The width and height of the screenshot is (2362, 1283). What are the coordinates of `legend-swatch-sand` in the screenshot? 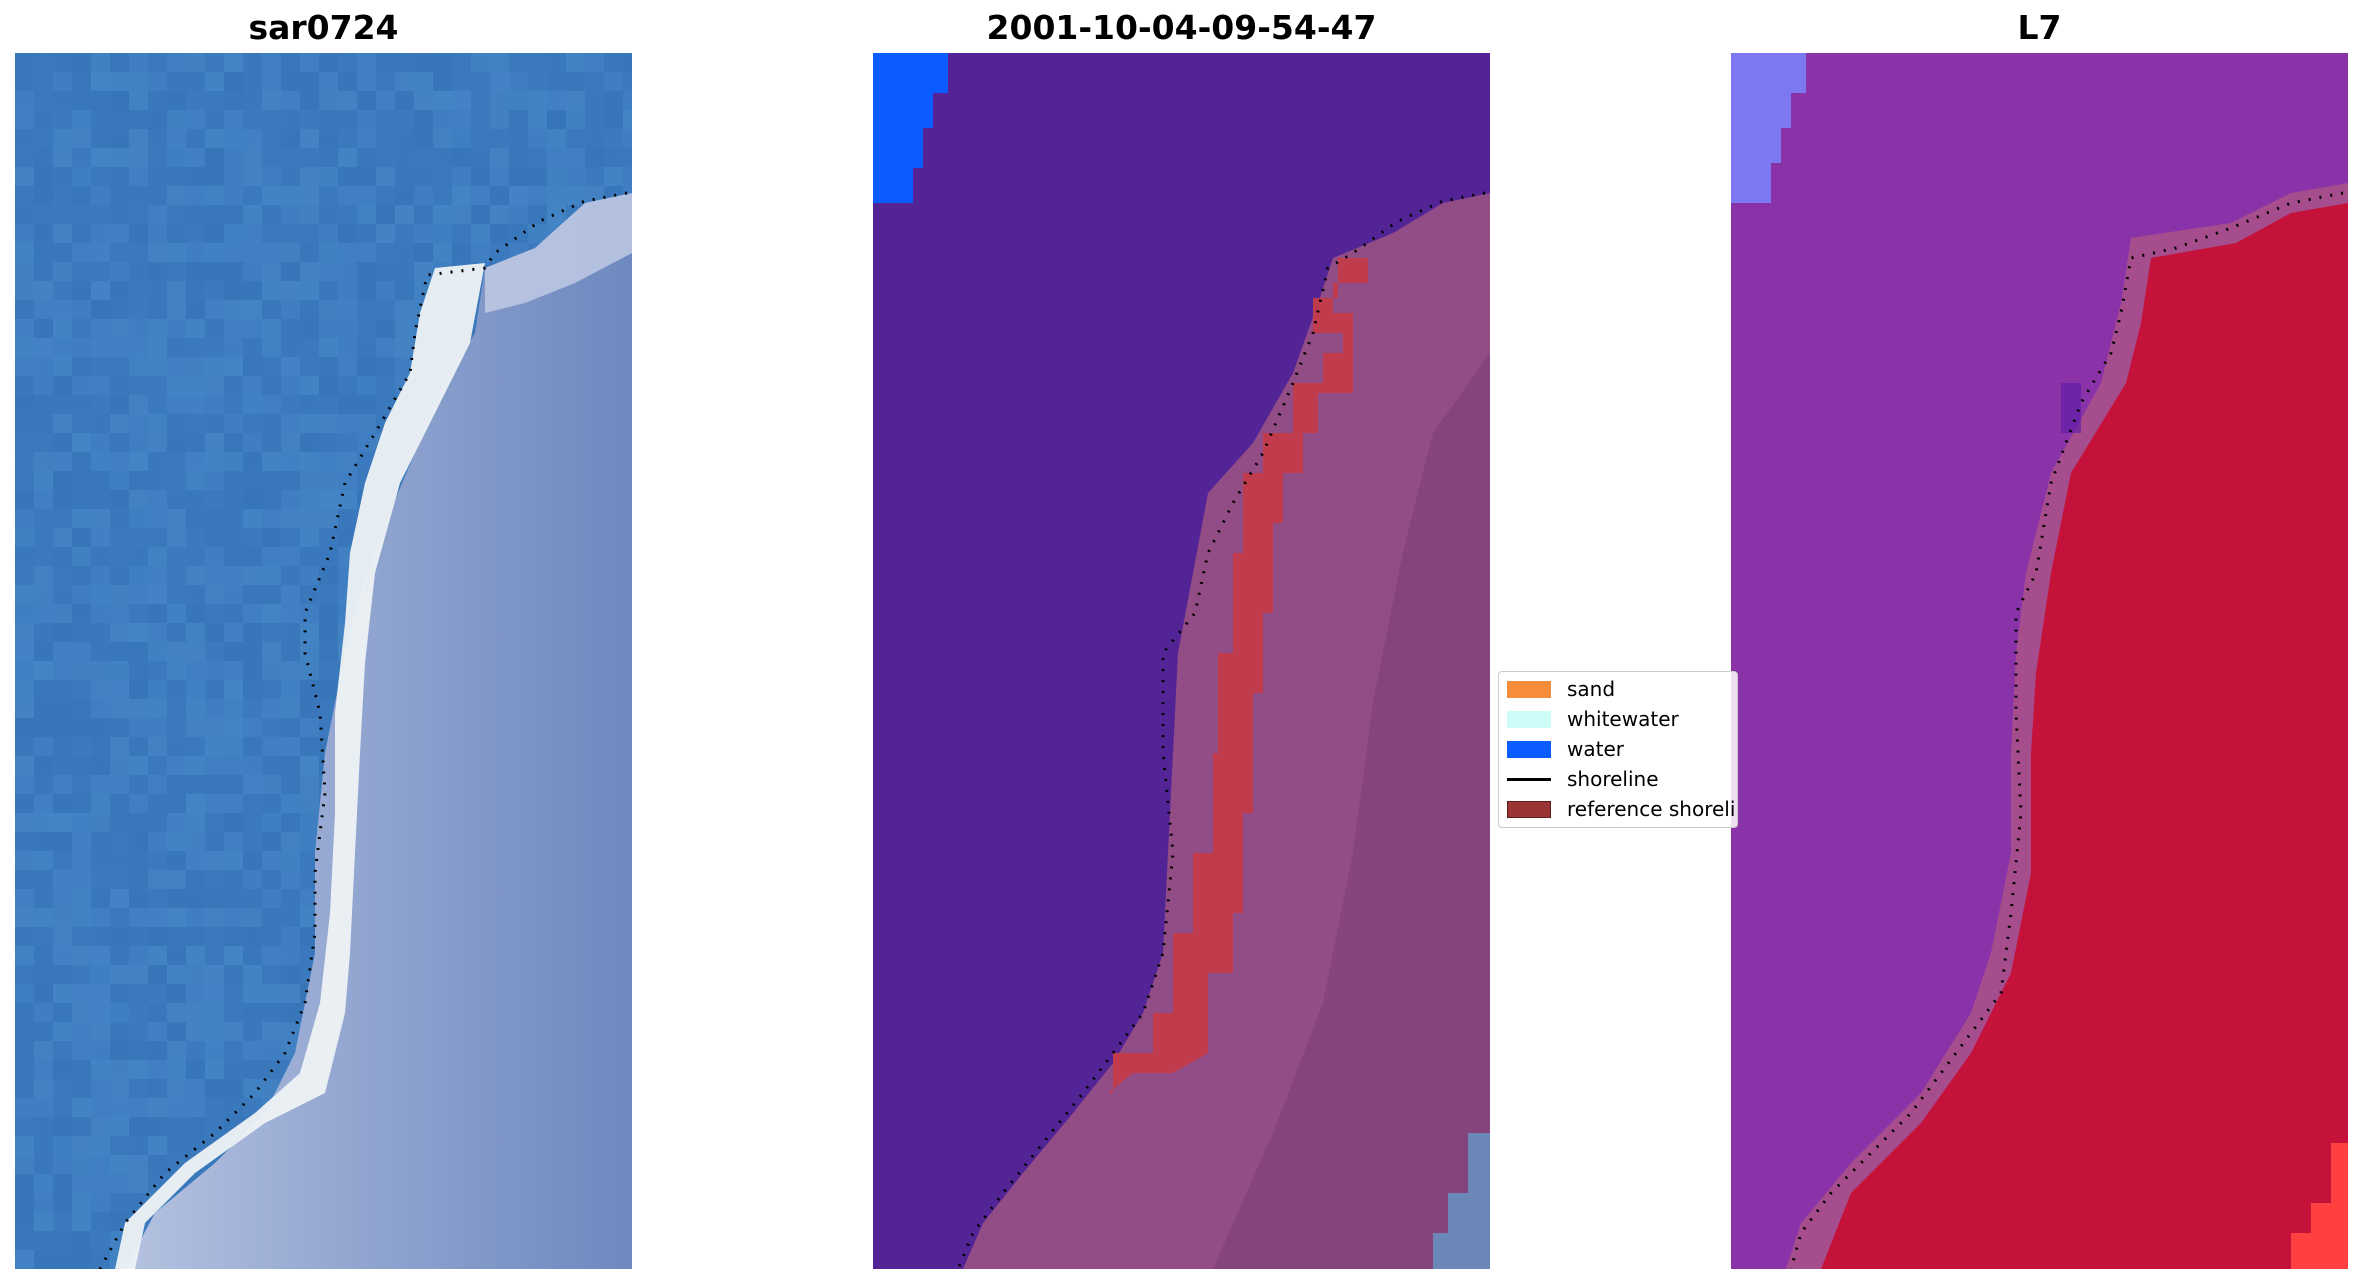 It's located at (1529, 689).